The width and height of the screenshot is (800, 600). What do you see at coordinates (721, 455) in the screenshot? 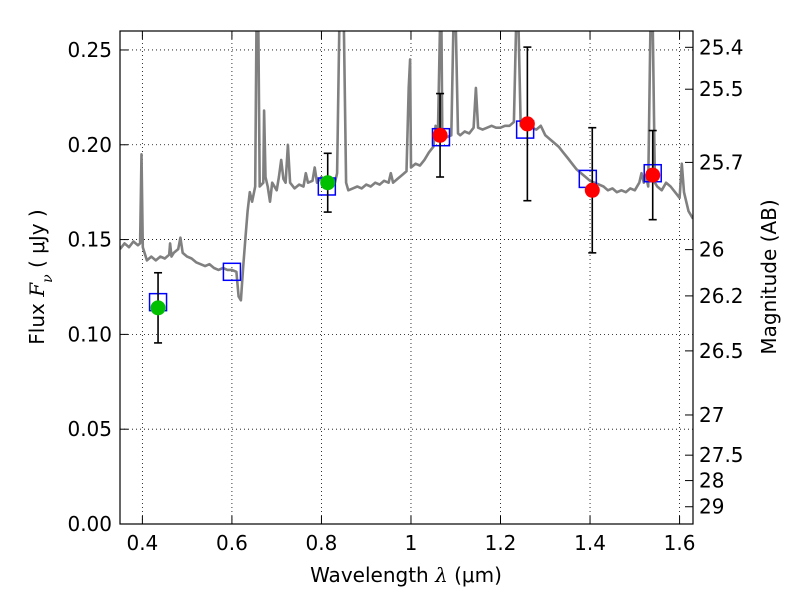
I see `y2-tick-label: 27.5` at bounding box center [721, 455].